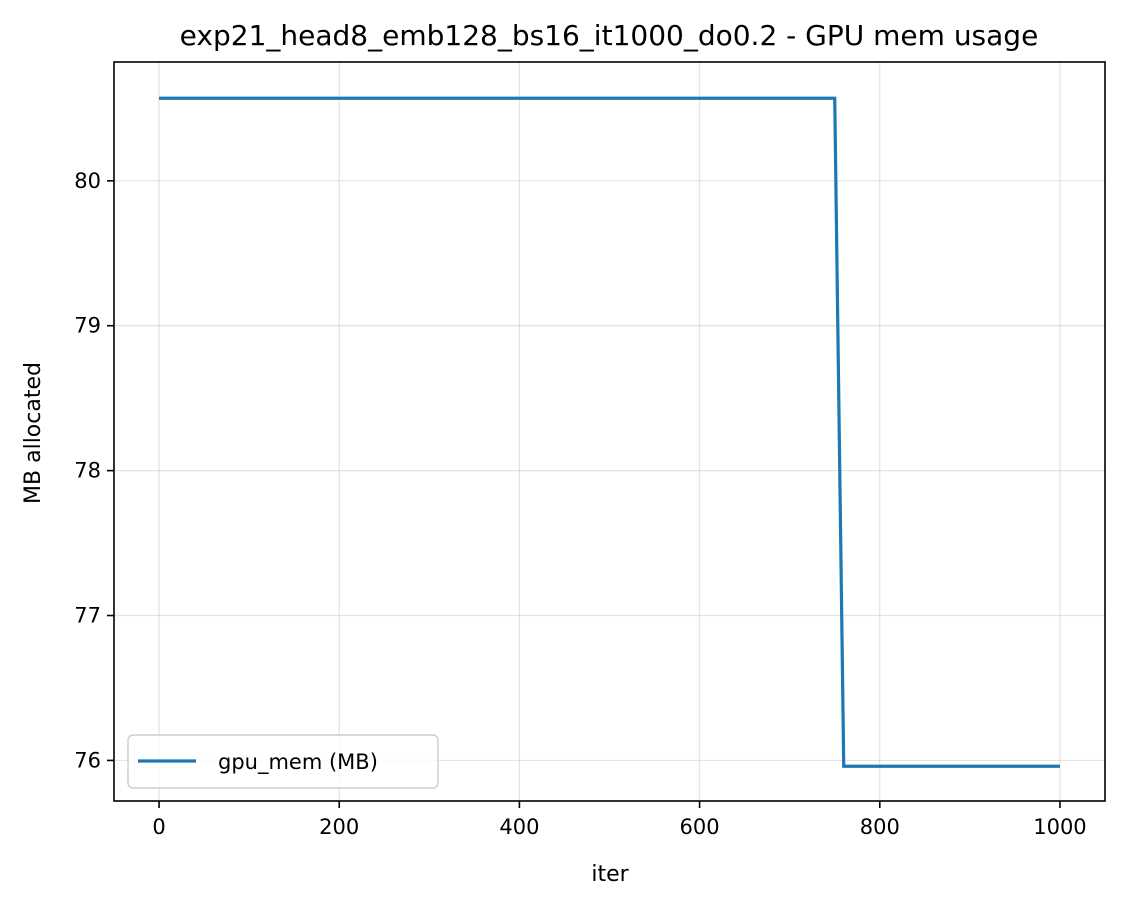  Describe the element at coordinates (700, 827) in the screenshot. I see `x-tick-label: 600` at that location.